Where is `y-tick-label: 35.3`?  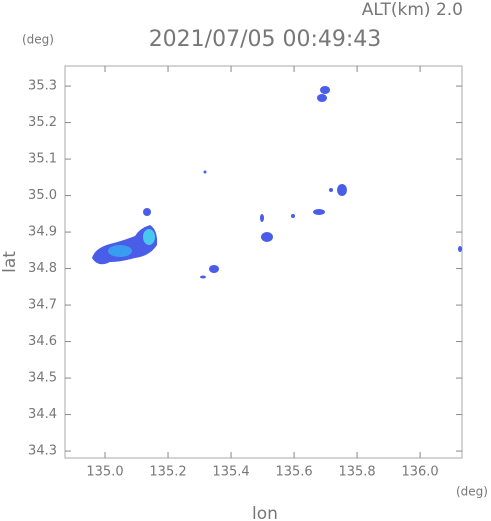
y-tick-label: 35.3 is located at coordinates (42, 86).